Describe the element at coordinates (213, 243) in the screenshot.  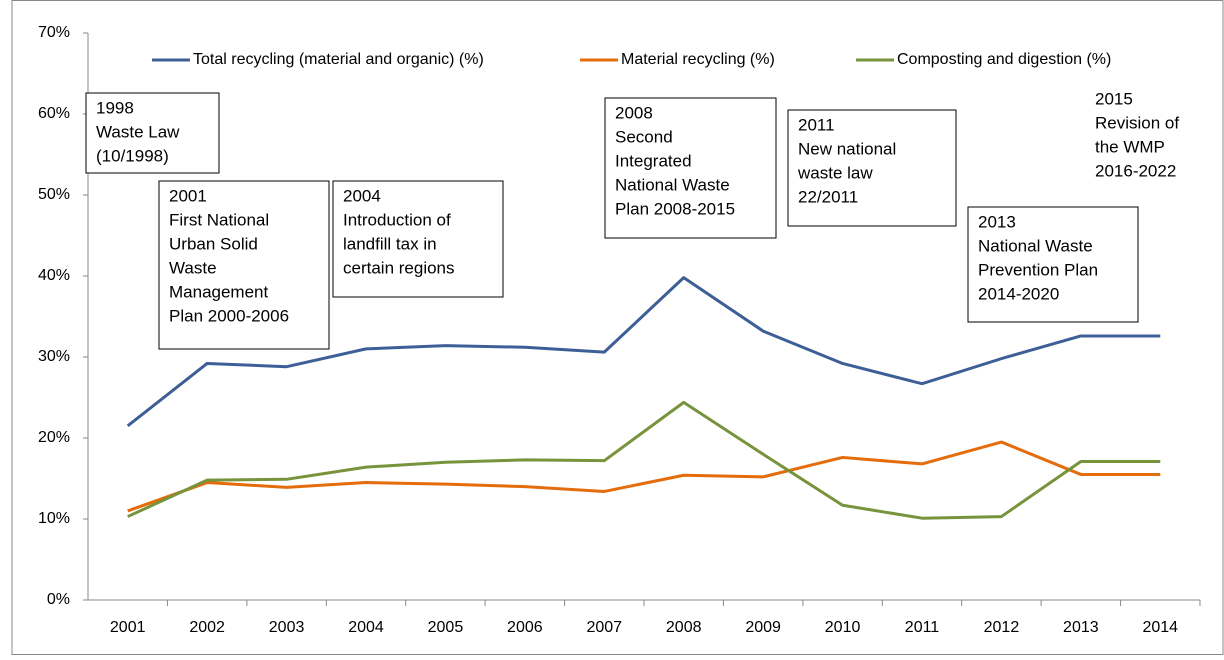
I see `annotation-text: Urban Solid` at that location.